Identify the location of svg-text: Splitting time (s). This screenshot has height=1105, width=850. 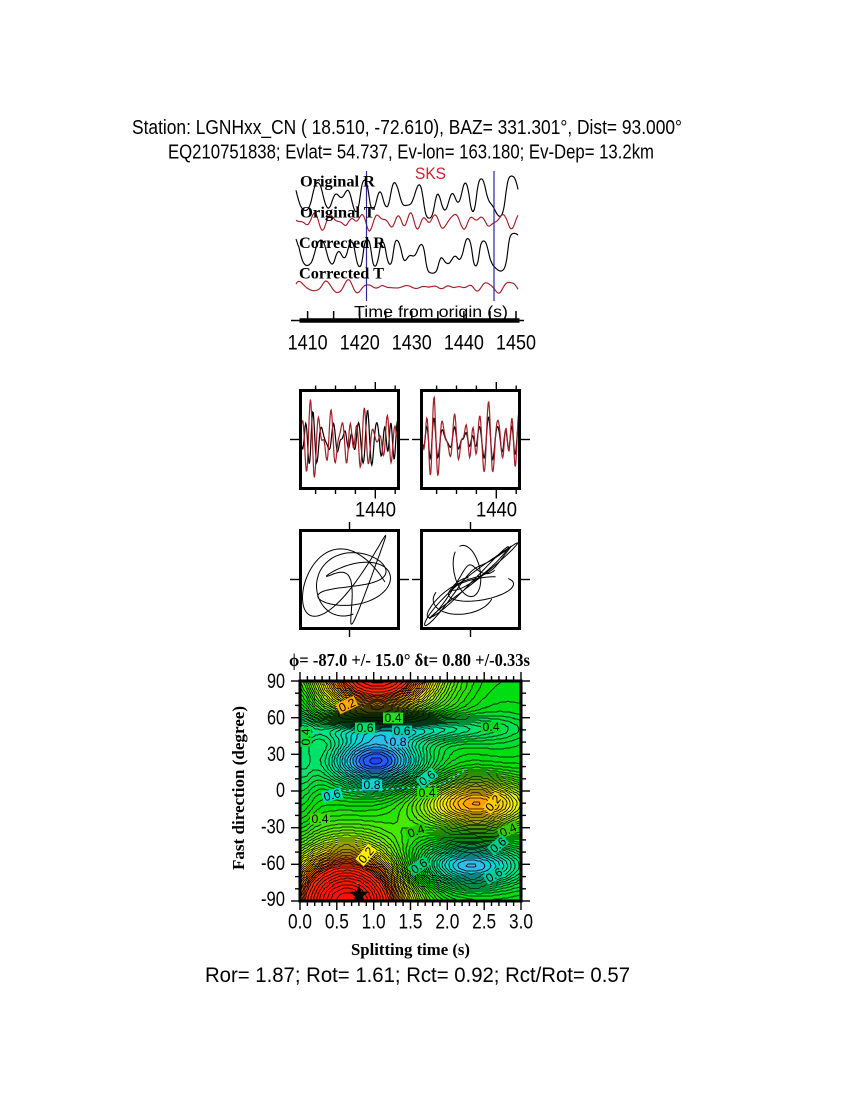
(410, 949).